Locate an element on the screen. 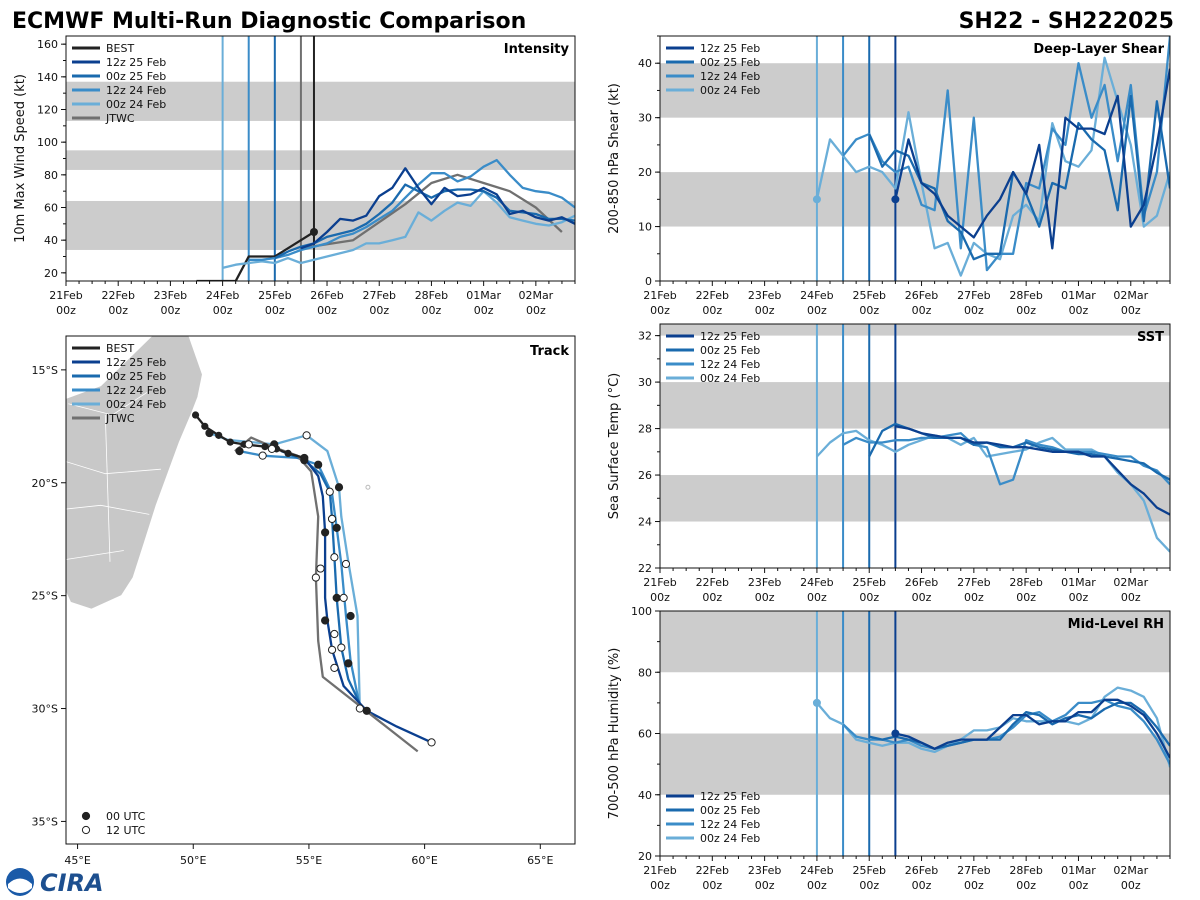  sst-y-tick-label: 26 is located at coordinates (645, 475).